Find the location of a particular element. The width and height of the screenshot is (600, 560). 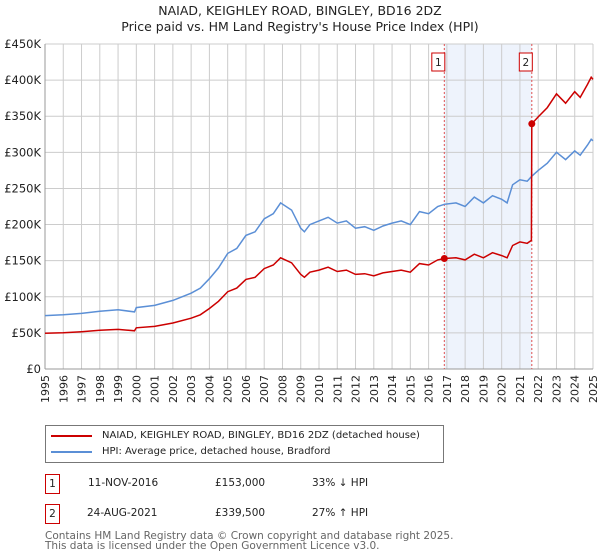

sale-label: 1 is located at coordinates (438, 63).